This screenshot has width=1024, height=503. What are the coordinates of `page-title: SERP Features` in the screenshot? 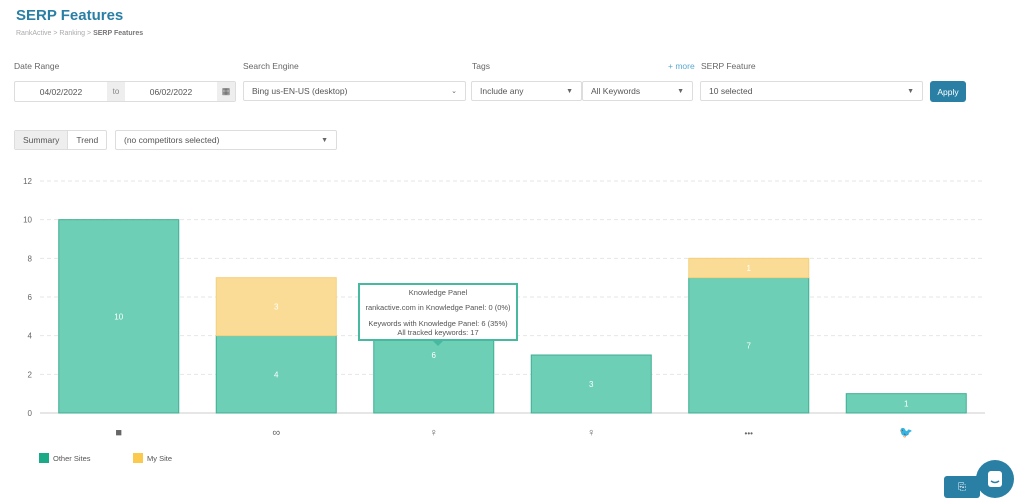 It's located at (70, 15).